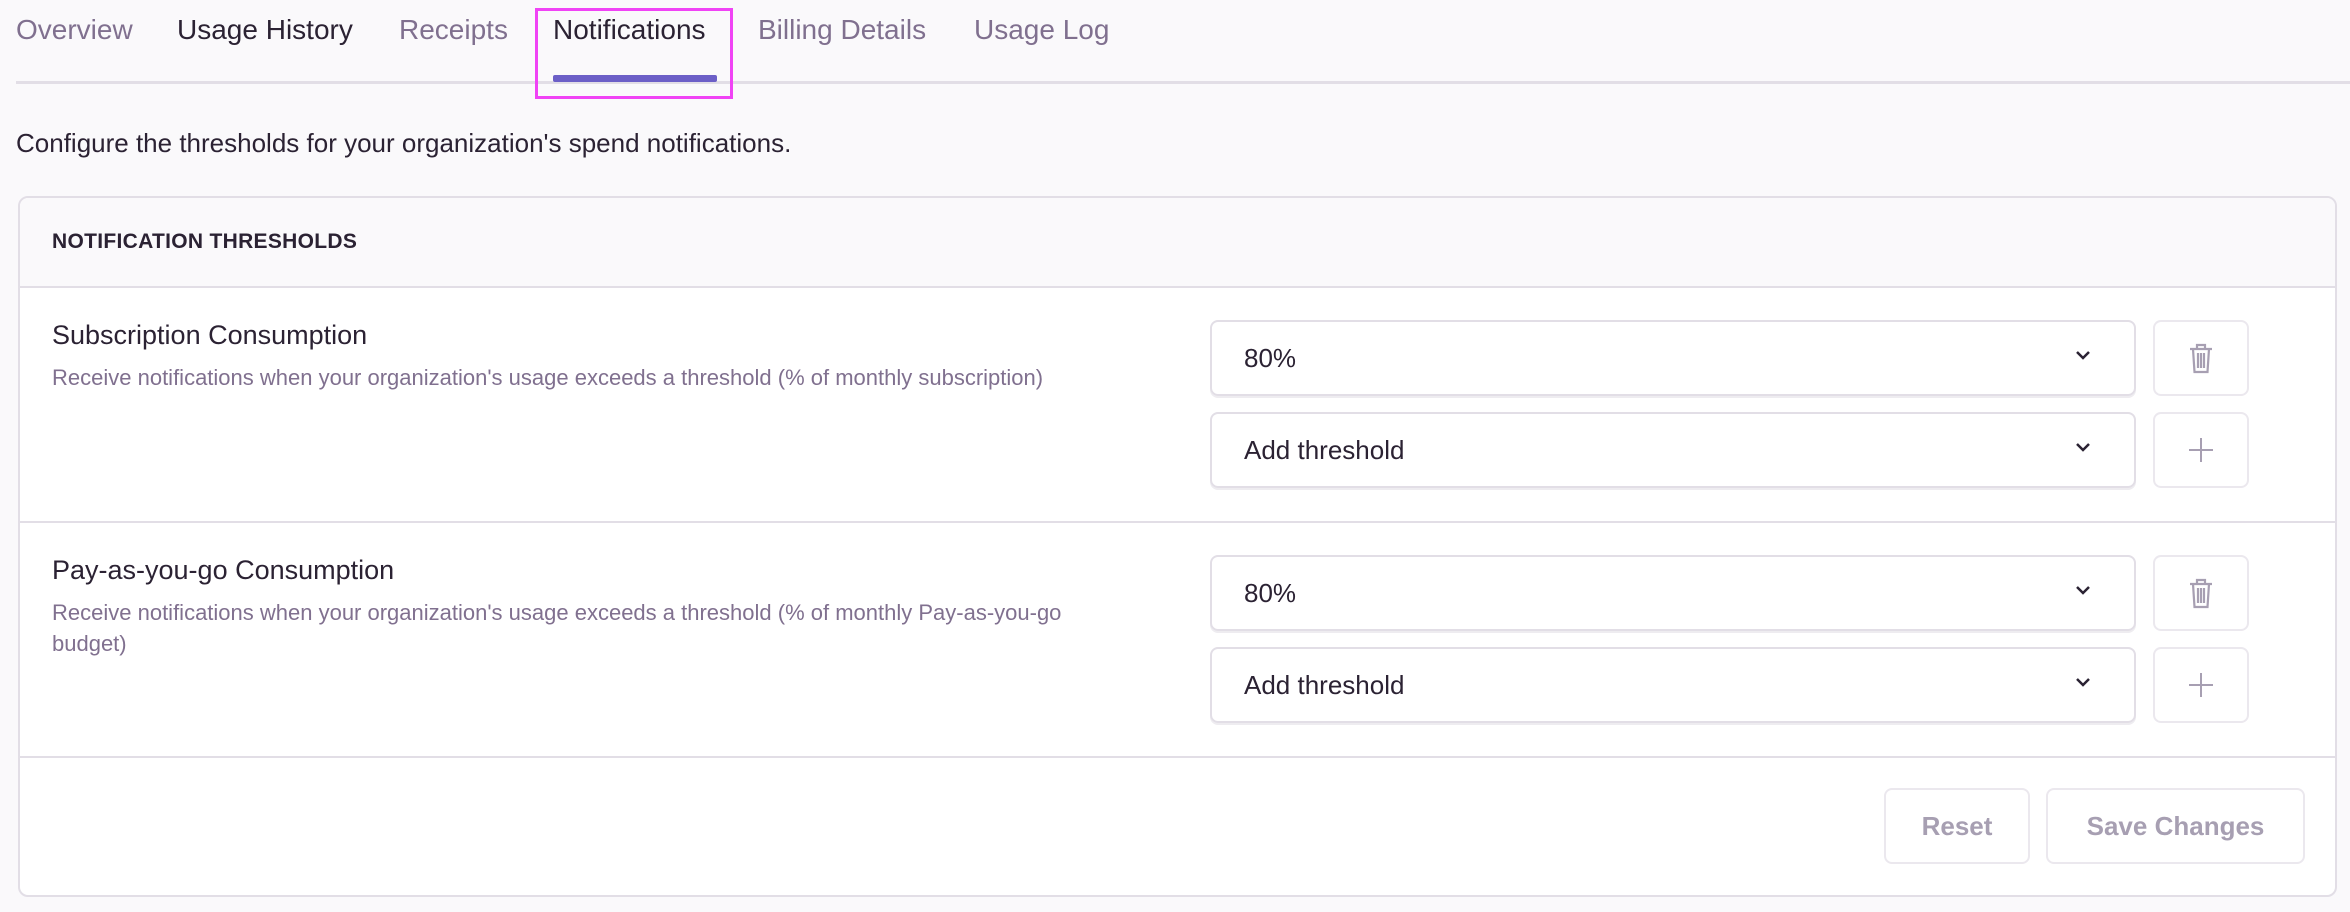 This screenshot has width=2350, height=912. I want to click on row-title: Pay-as-you-go Consumption, so click(223, 570).